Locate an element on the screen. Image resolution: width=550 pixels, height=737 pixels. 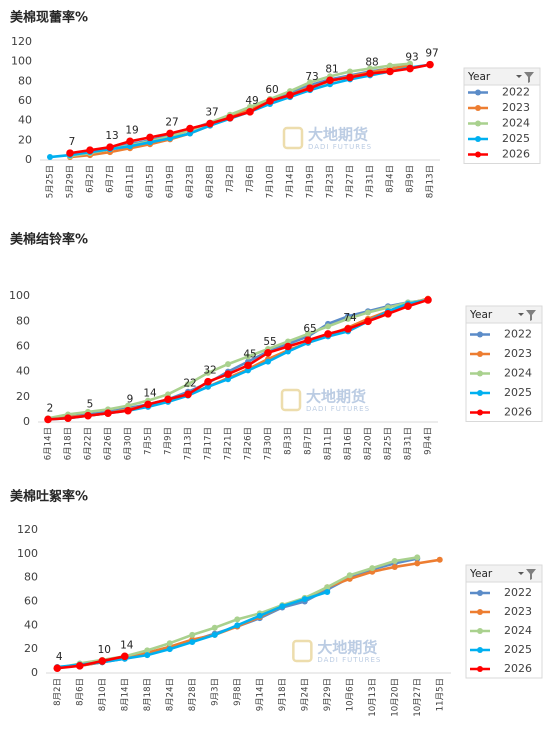
x-tick-label: 11月5日 is located at coordinates (440, 694).